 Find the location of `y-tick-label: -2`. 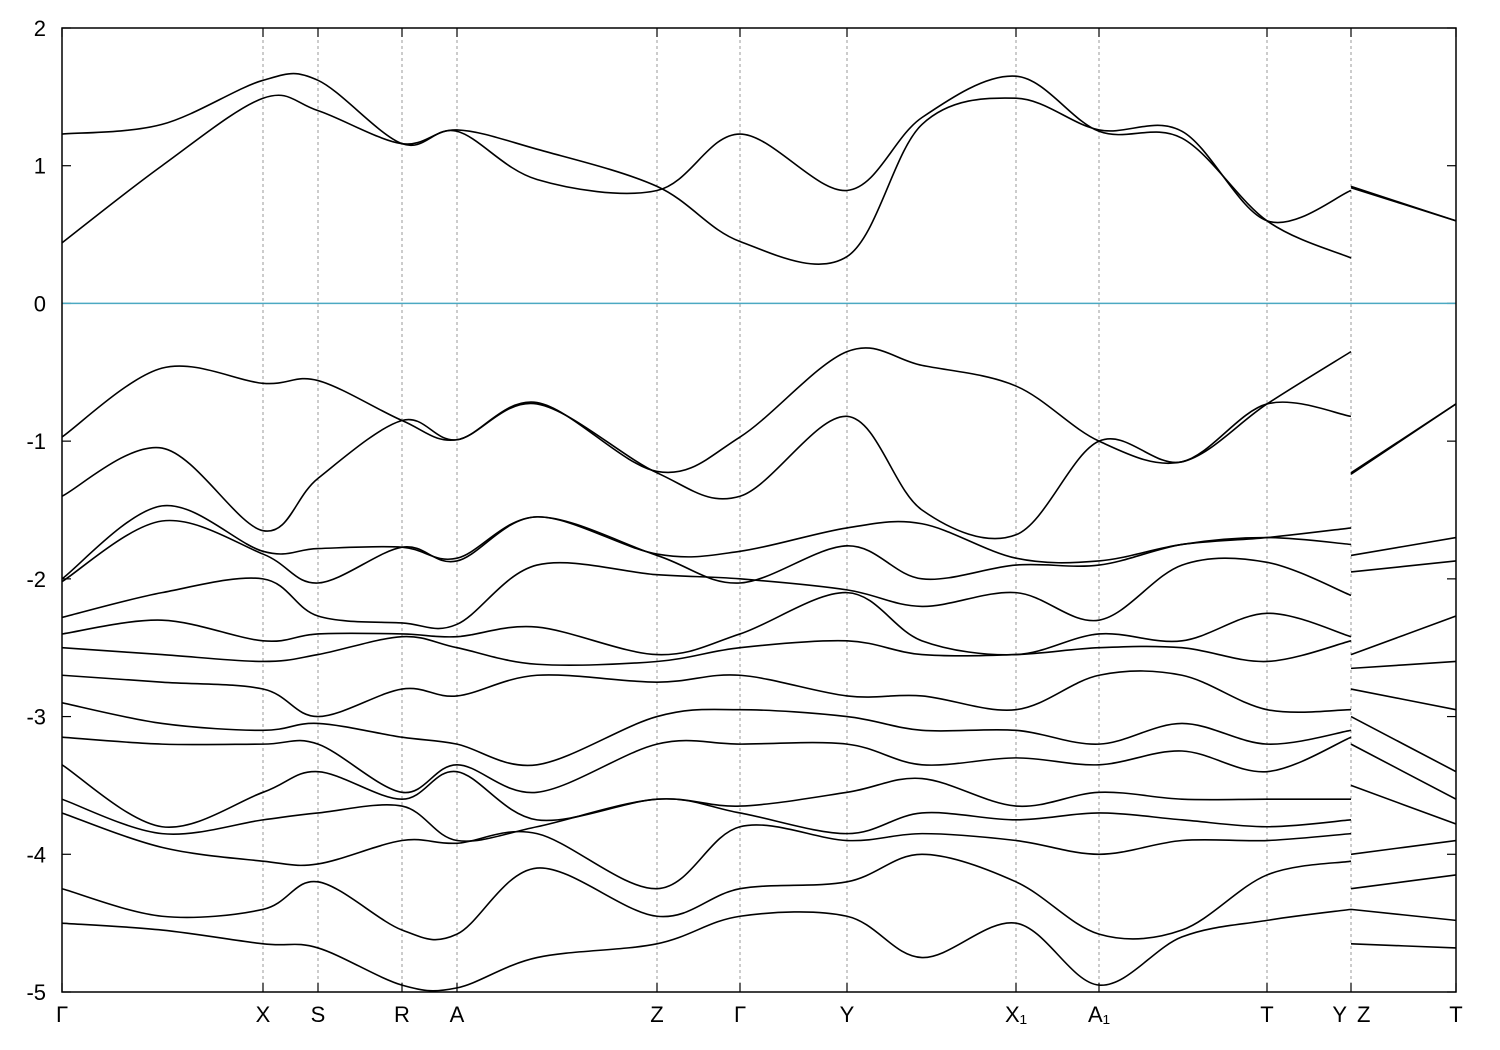

y-tick-label: -2 is located at coordinates (36, 579).